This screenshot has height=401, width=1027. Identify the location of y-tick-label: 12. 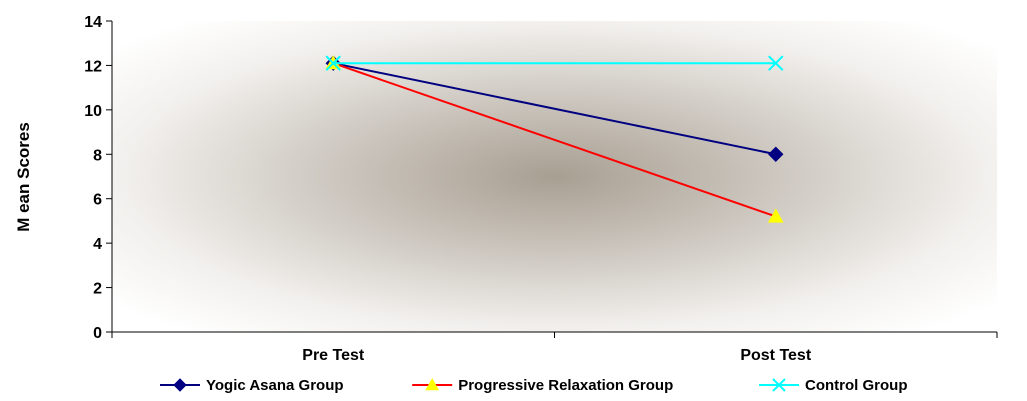
(93, 66).